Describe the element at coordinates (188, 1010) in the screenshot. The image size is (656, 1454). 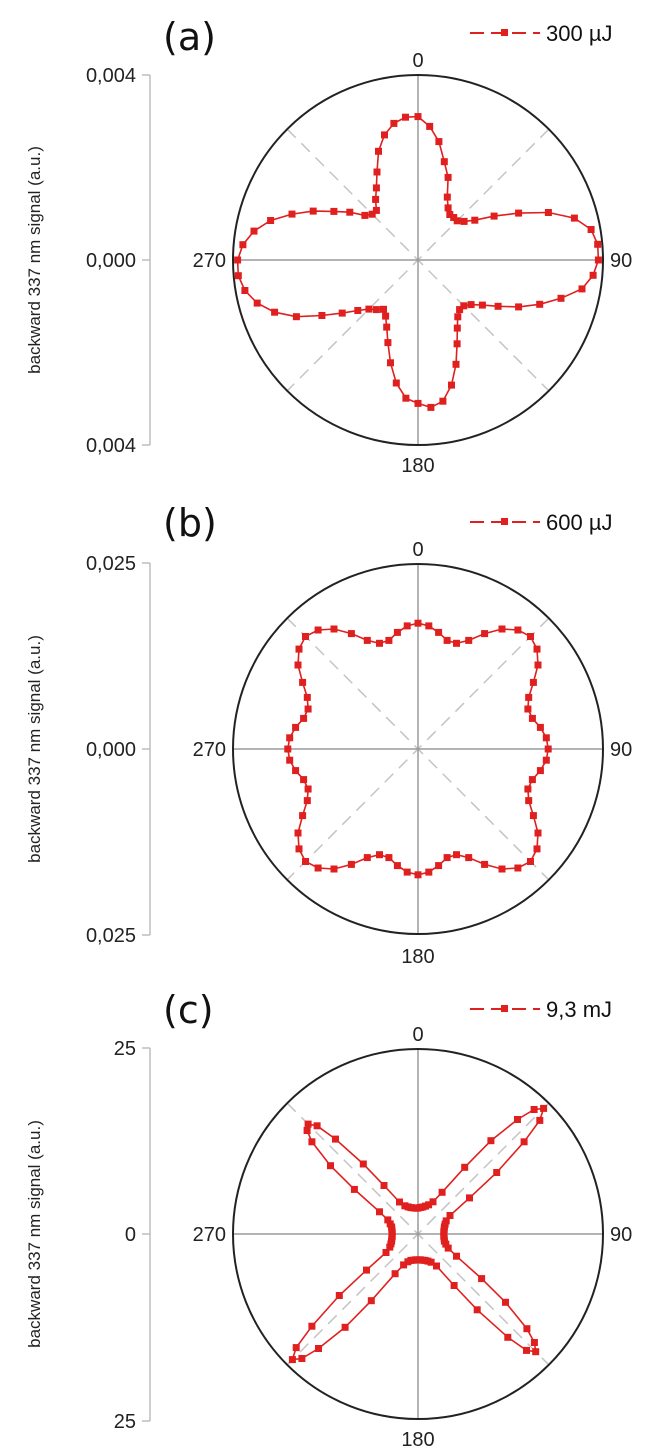
I see `panel-c-letter: (c)` at that location.